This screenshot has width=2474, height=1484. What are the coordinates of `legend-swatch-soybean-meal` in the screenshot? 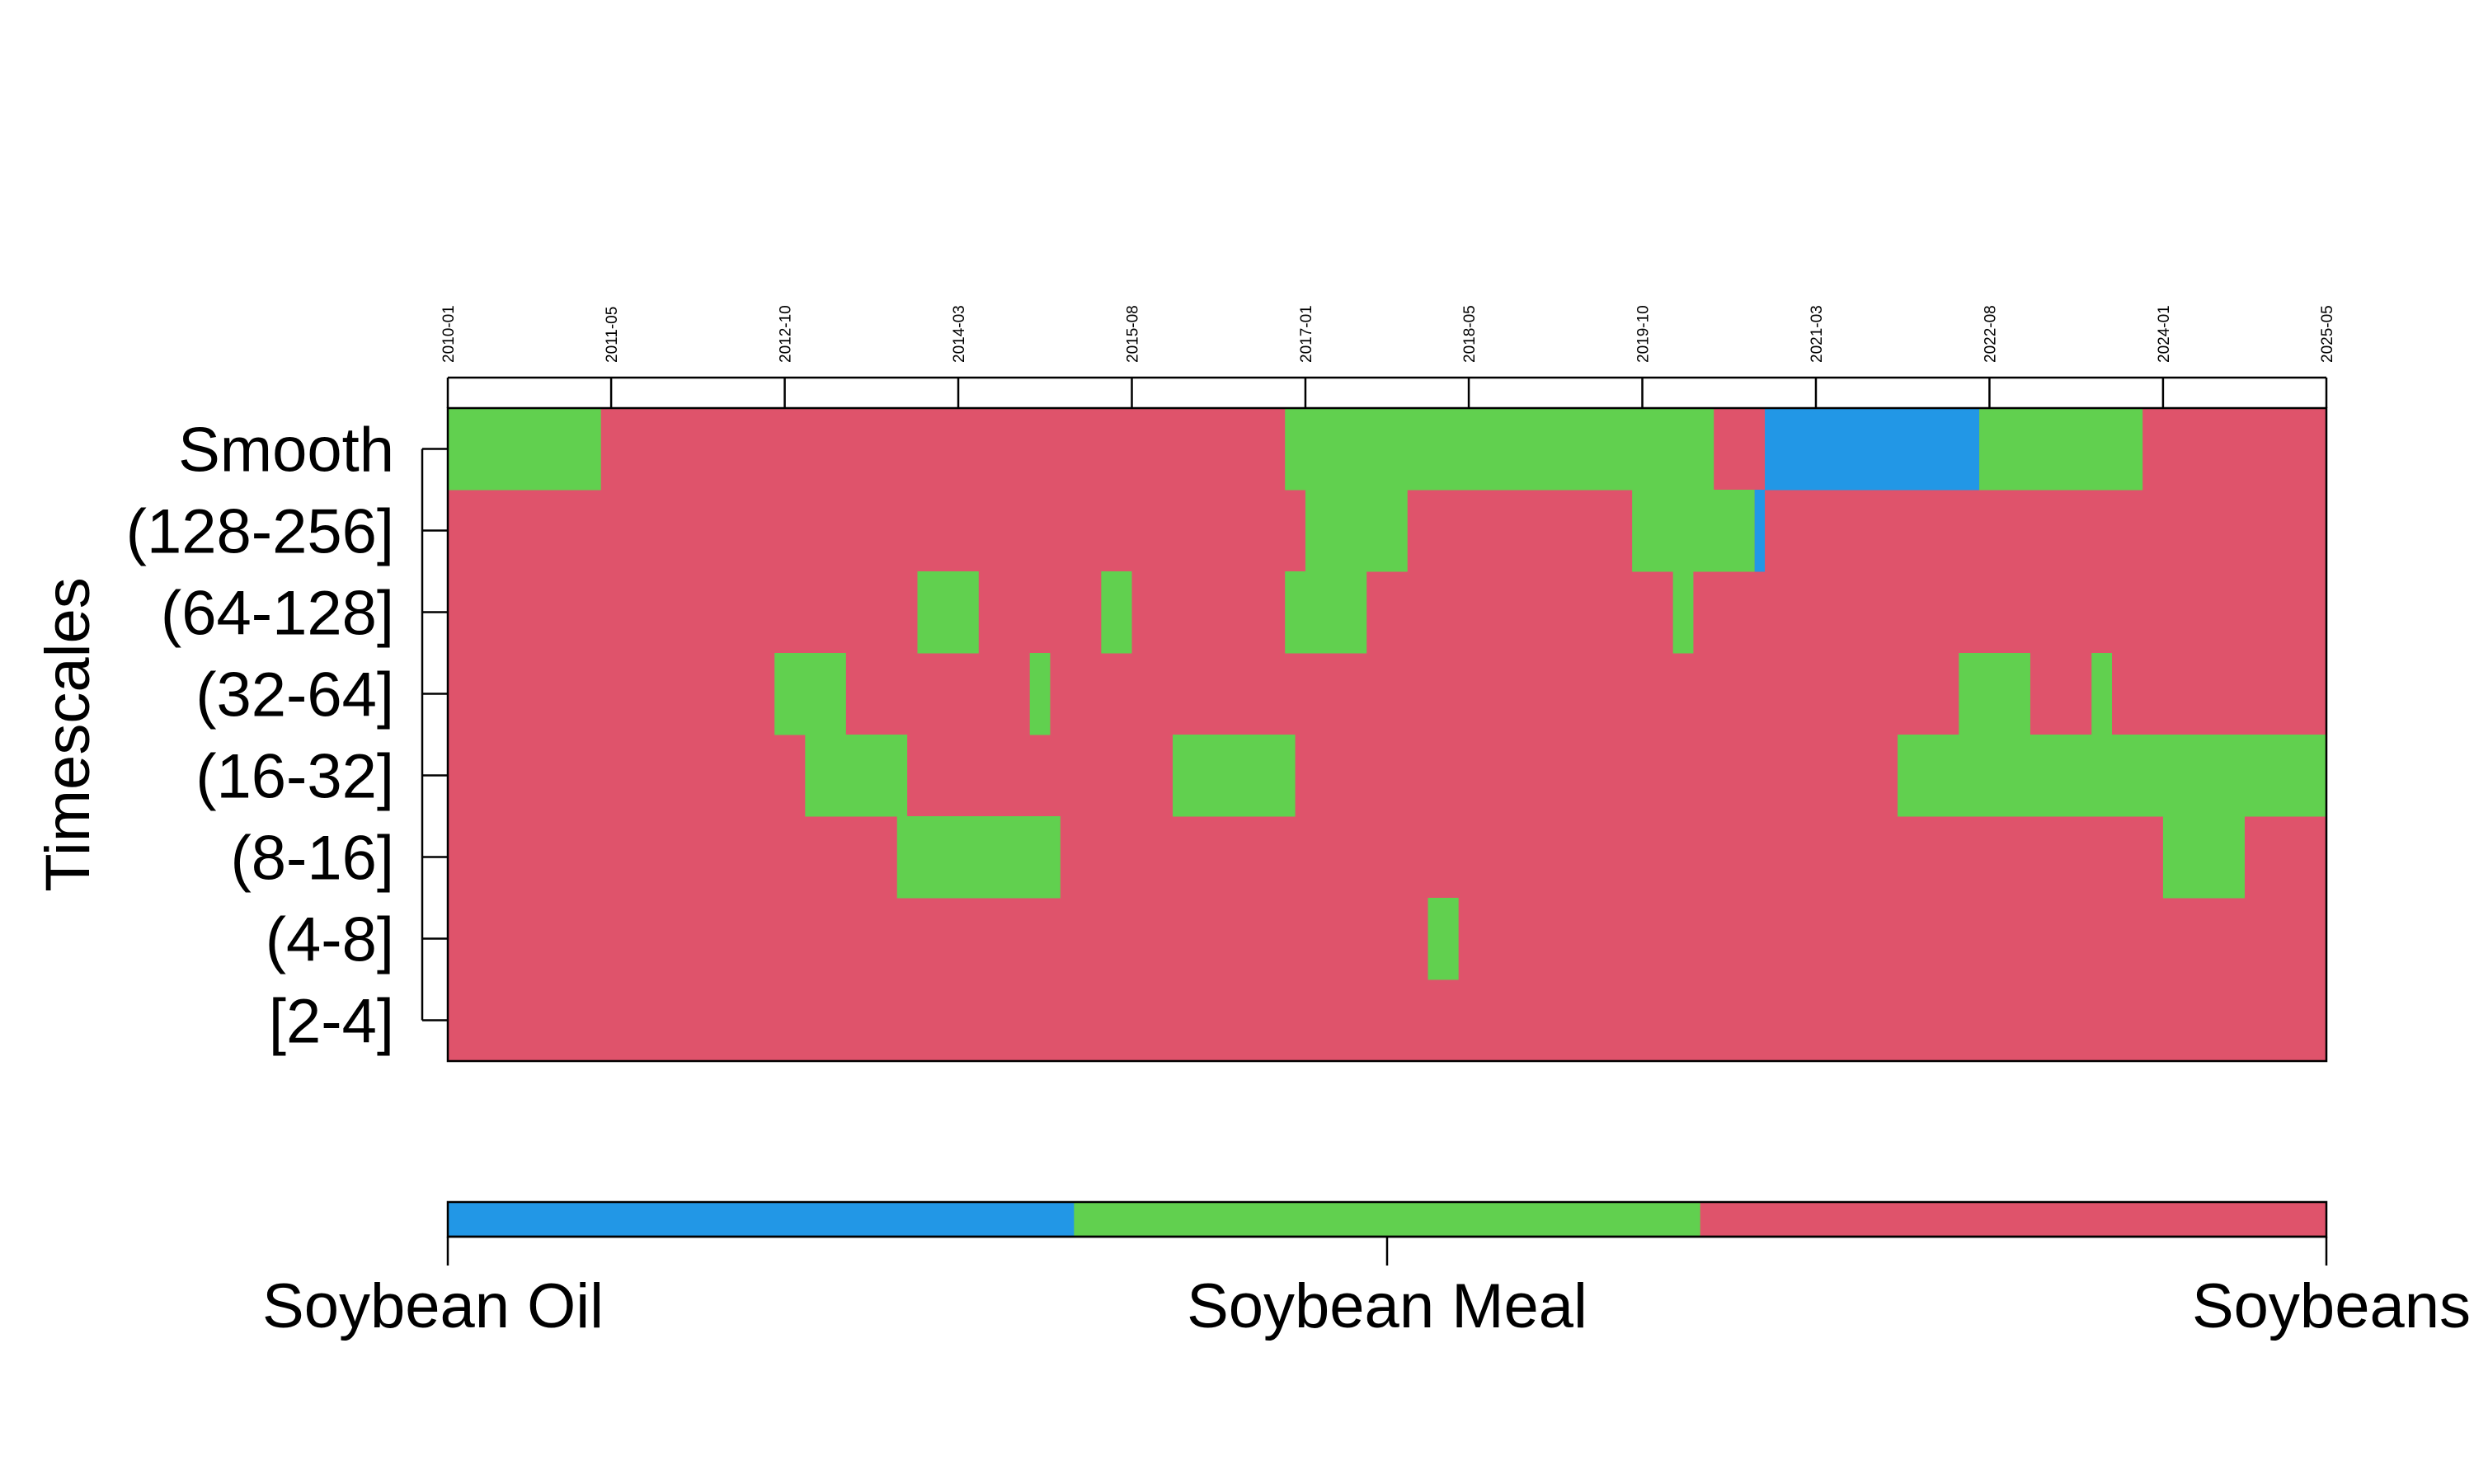 It's located at (1387, 1219).